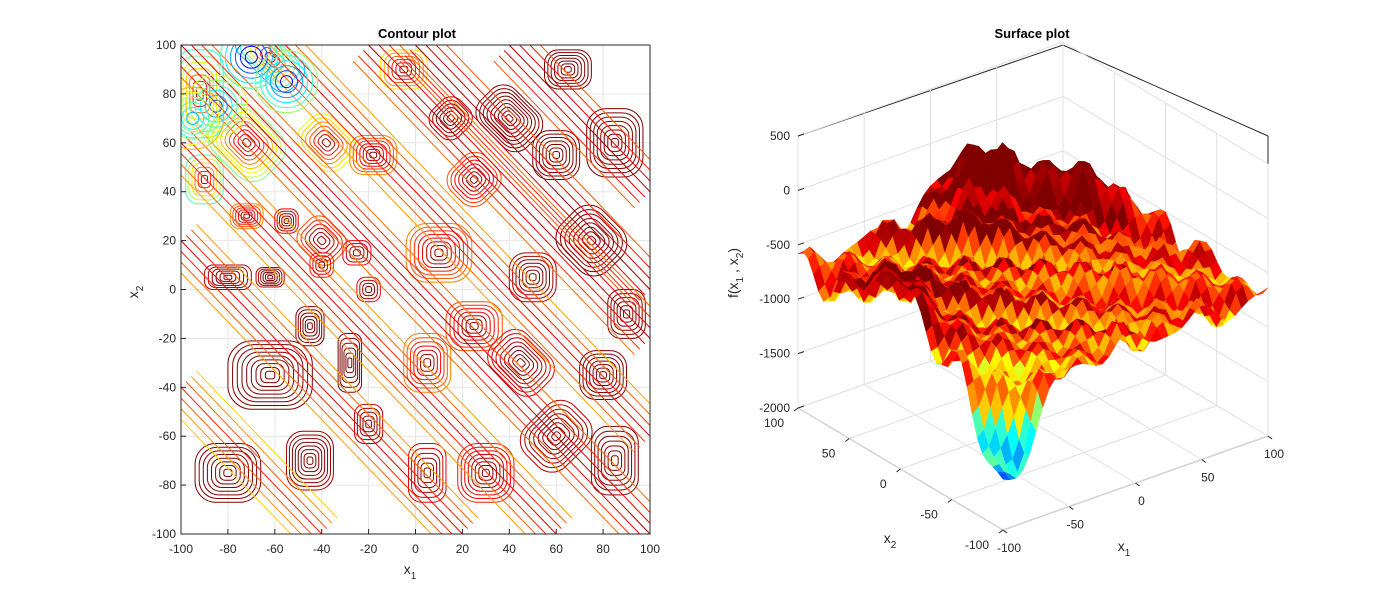 This screenshot has width=1400, height=605. Describe the element at coordinates (1032, 33) in the screenshot. I see `surface-title: Surface plot` at that location.